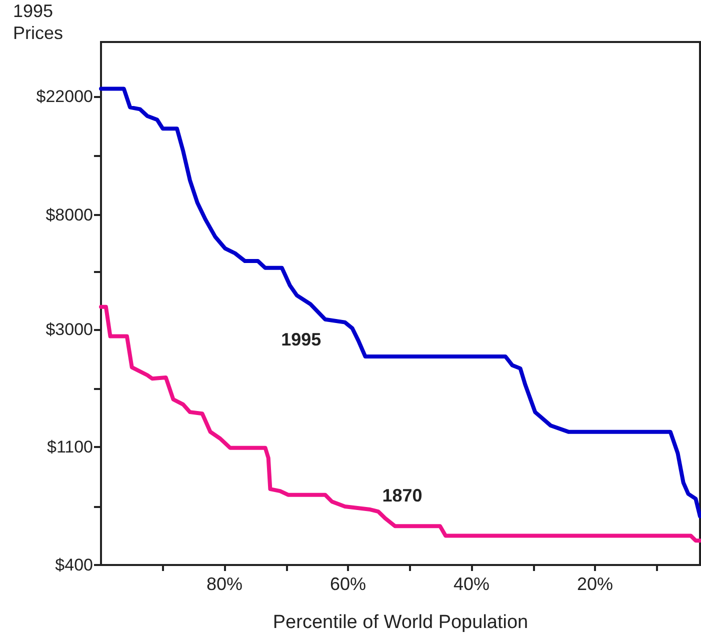  What do you see at coordinates (595, 584) in the screenshot?
I see `x-tick-label: 20%` at bounding box center [595, 584].